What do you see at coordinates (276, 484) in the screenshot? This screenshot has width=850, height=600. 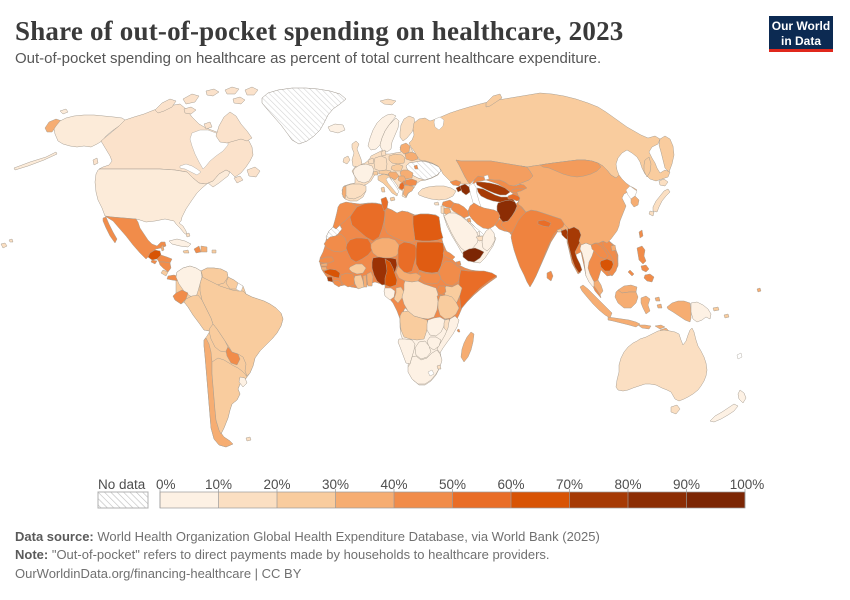 I see `svg-text: 20%` at bounding box center [276, 484].